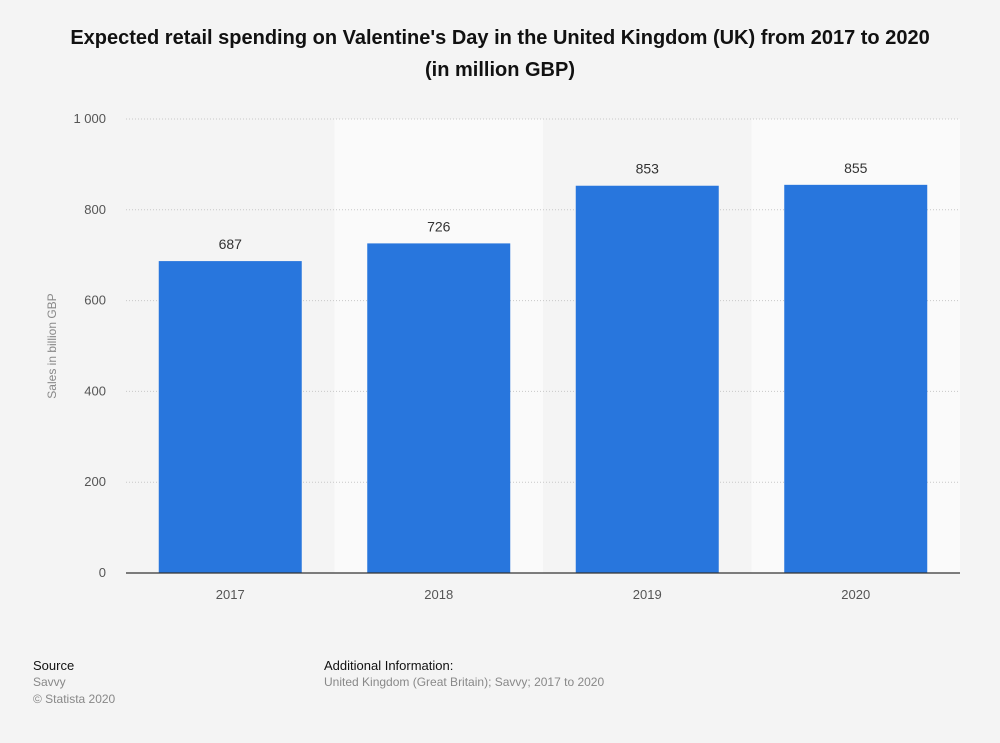  What do you see at coordinates (439, 226) in the screenshot?
I see `data-label: 726` at bounding box center [439, 226].